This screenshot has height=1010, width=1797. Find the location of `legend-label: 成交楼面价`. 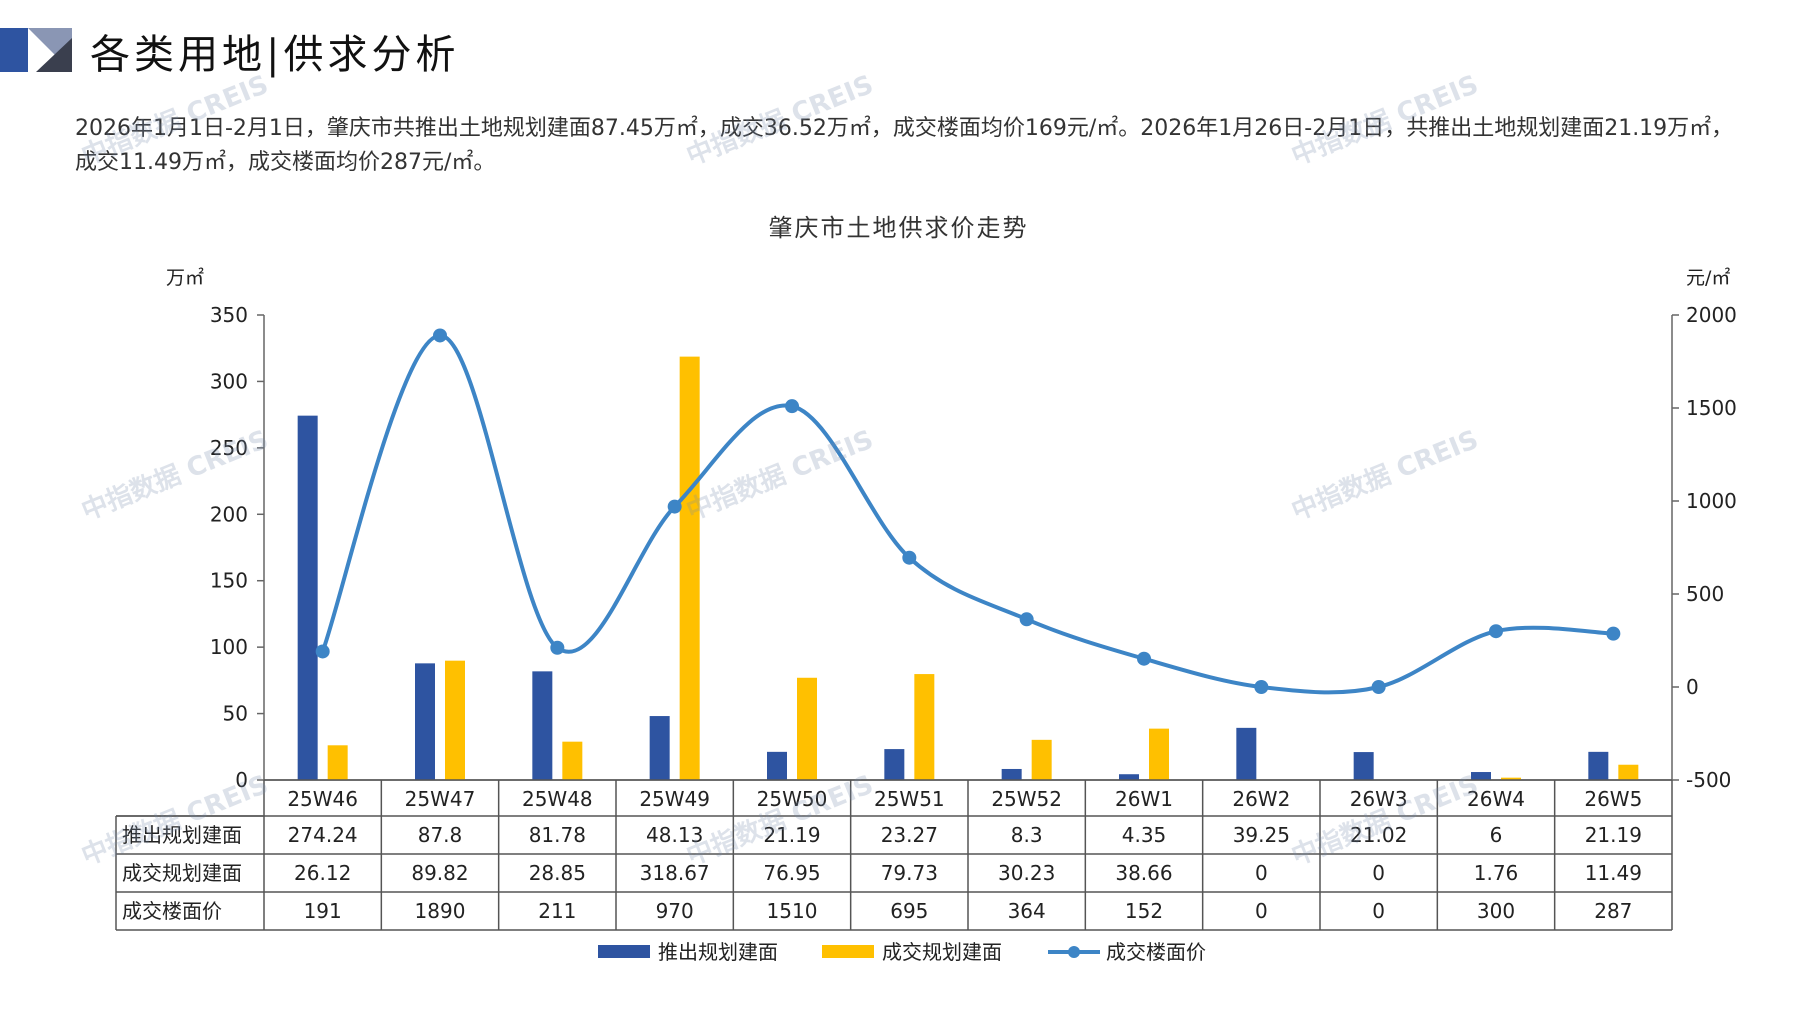

legend-label: 成交楼面价 is located at coordinates (1156, 952).